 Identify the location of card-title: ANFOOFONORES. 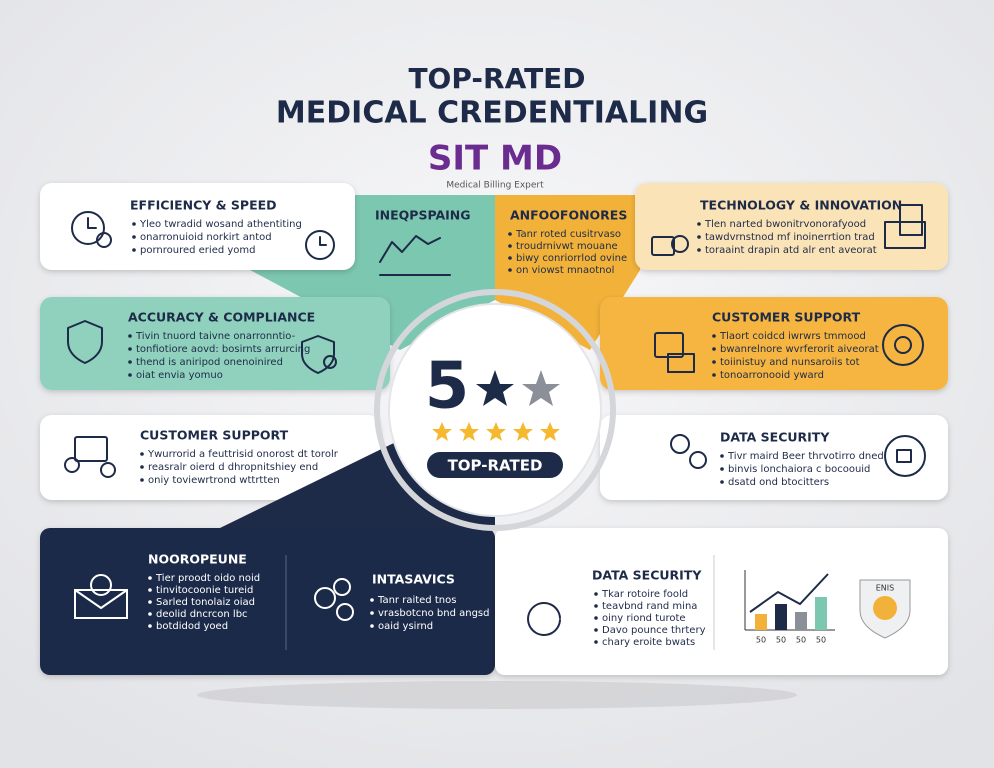
(568, 215).